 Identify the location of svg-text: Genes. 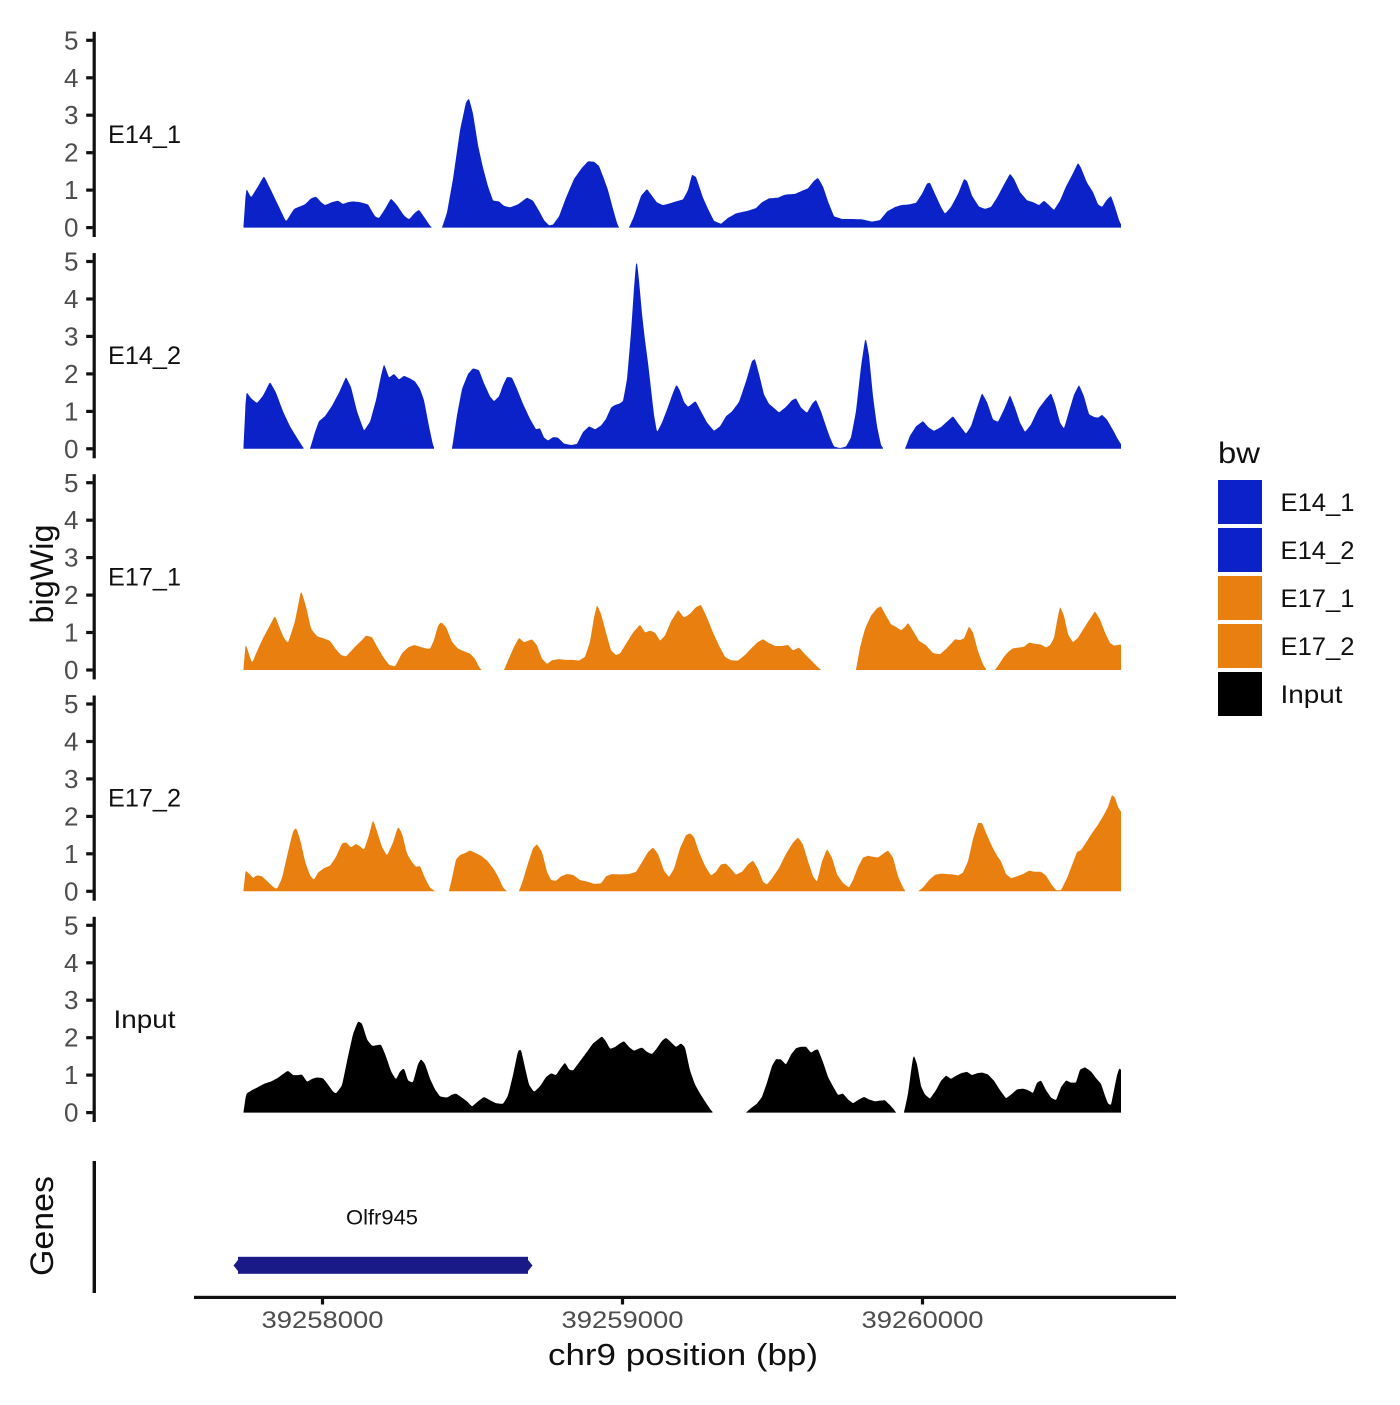
(42, 1226).